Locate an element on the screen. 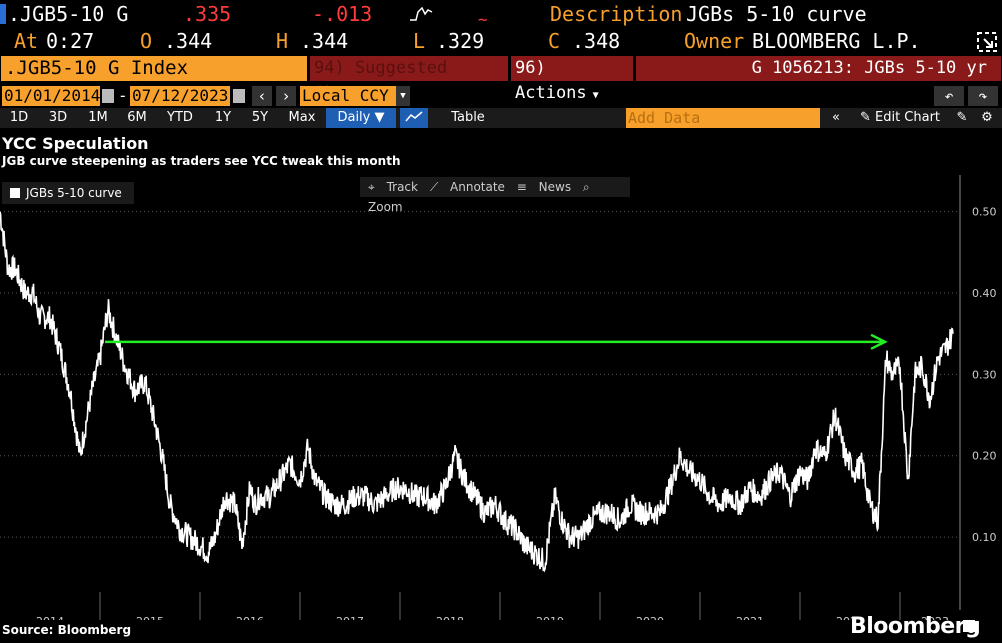 The width and height of the screenshot is (1002, 643). x-tick-label: 2023 is located at coordinates (935, 617).